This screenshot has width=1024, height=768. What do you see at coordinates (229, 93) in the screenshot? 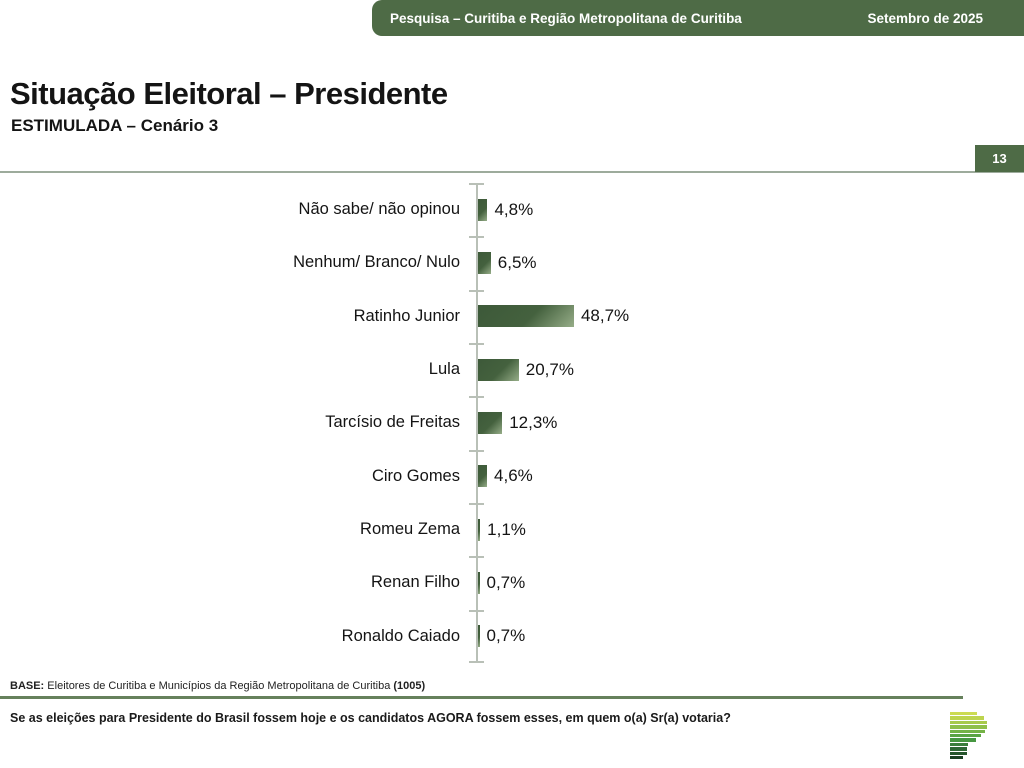
I see `page-title: Situação Eleitoral – Presidente` at bounding box center [229, 93].